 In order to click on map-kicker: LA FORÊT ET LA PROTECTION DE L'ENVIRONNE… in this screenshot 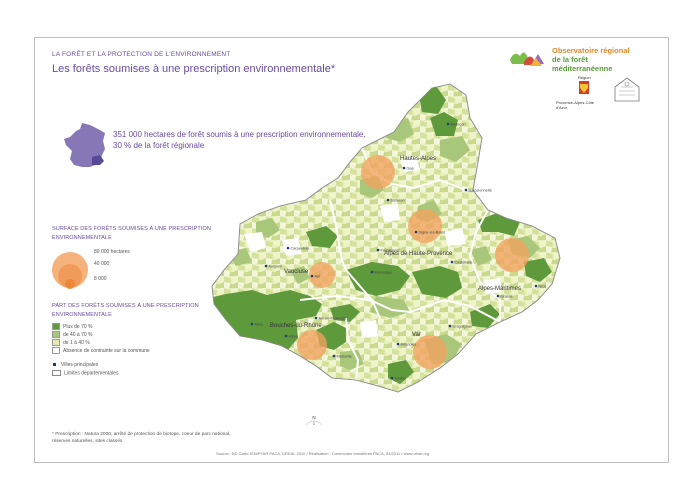, I will do `click(141, 54)`.